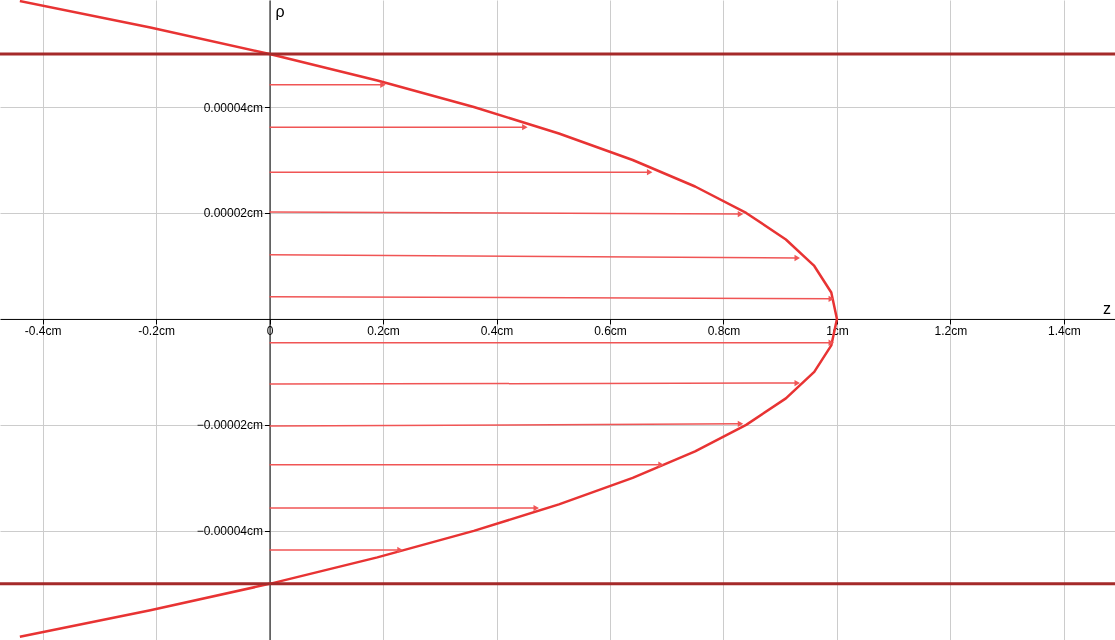  Describe the element at coordinates (233, 107) in the screenshot. I see `y-tick-label: 0.00004cm` at that location.